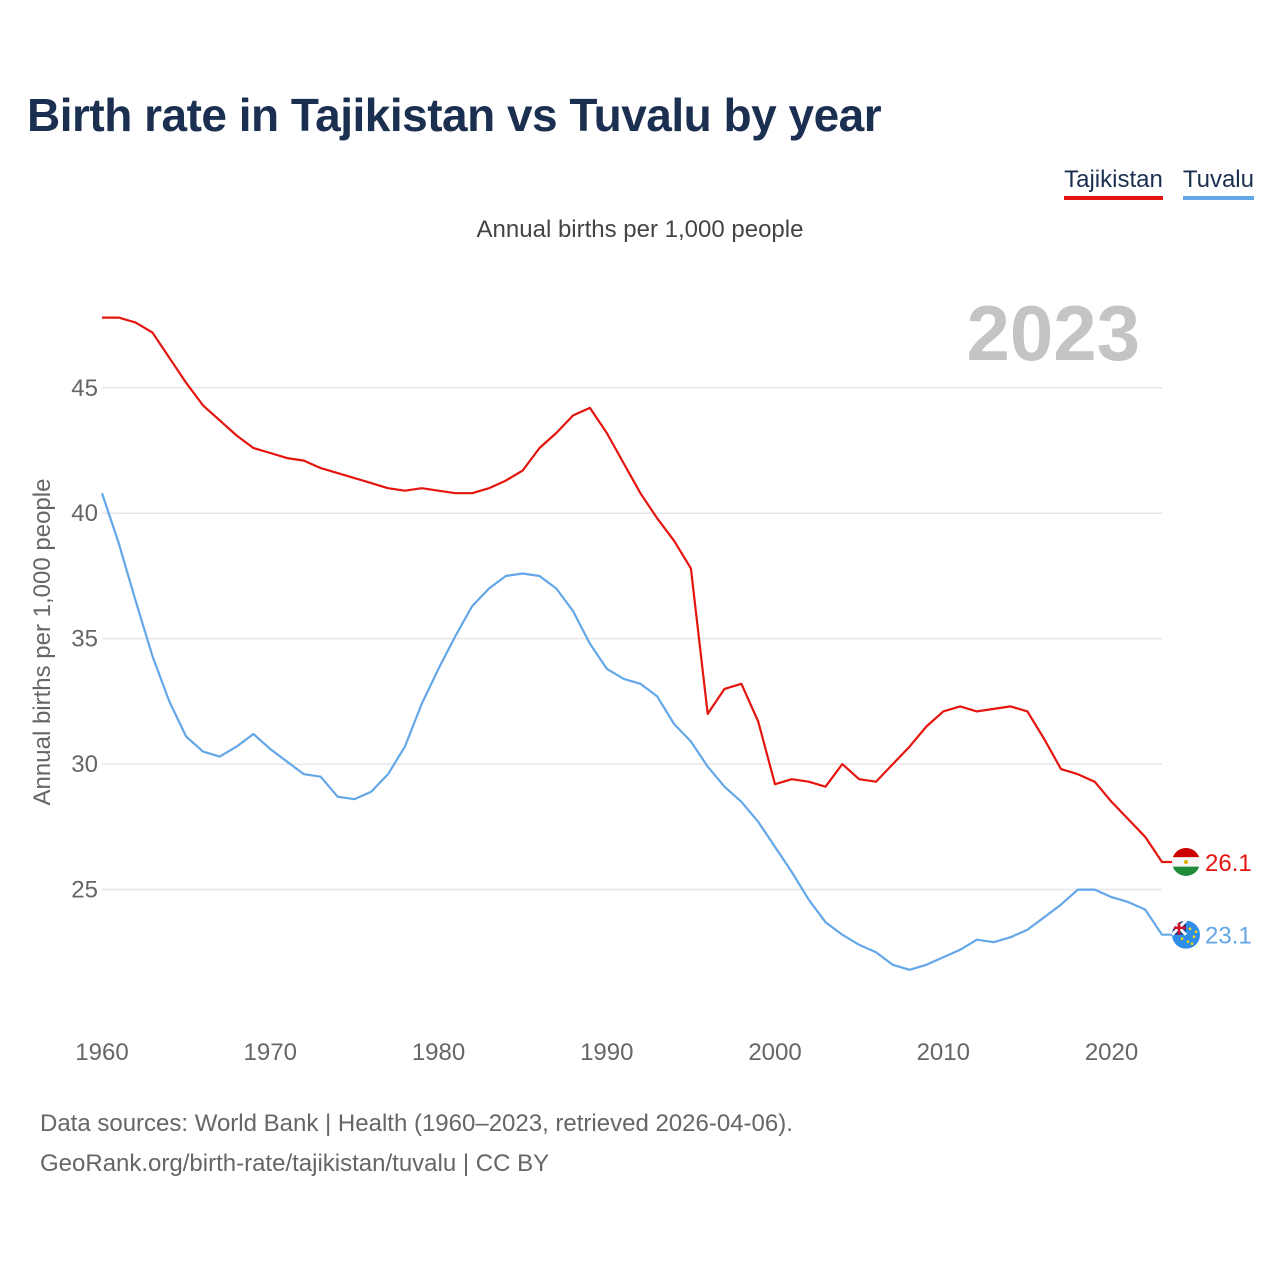 This screenshot has height=1280, width=1280. I want to click on x-tick-label: 1980, so click(438, 1052).